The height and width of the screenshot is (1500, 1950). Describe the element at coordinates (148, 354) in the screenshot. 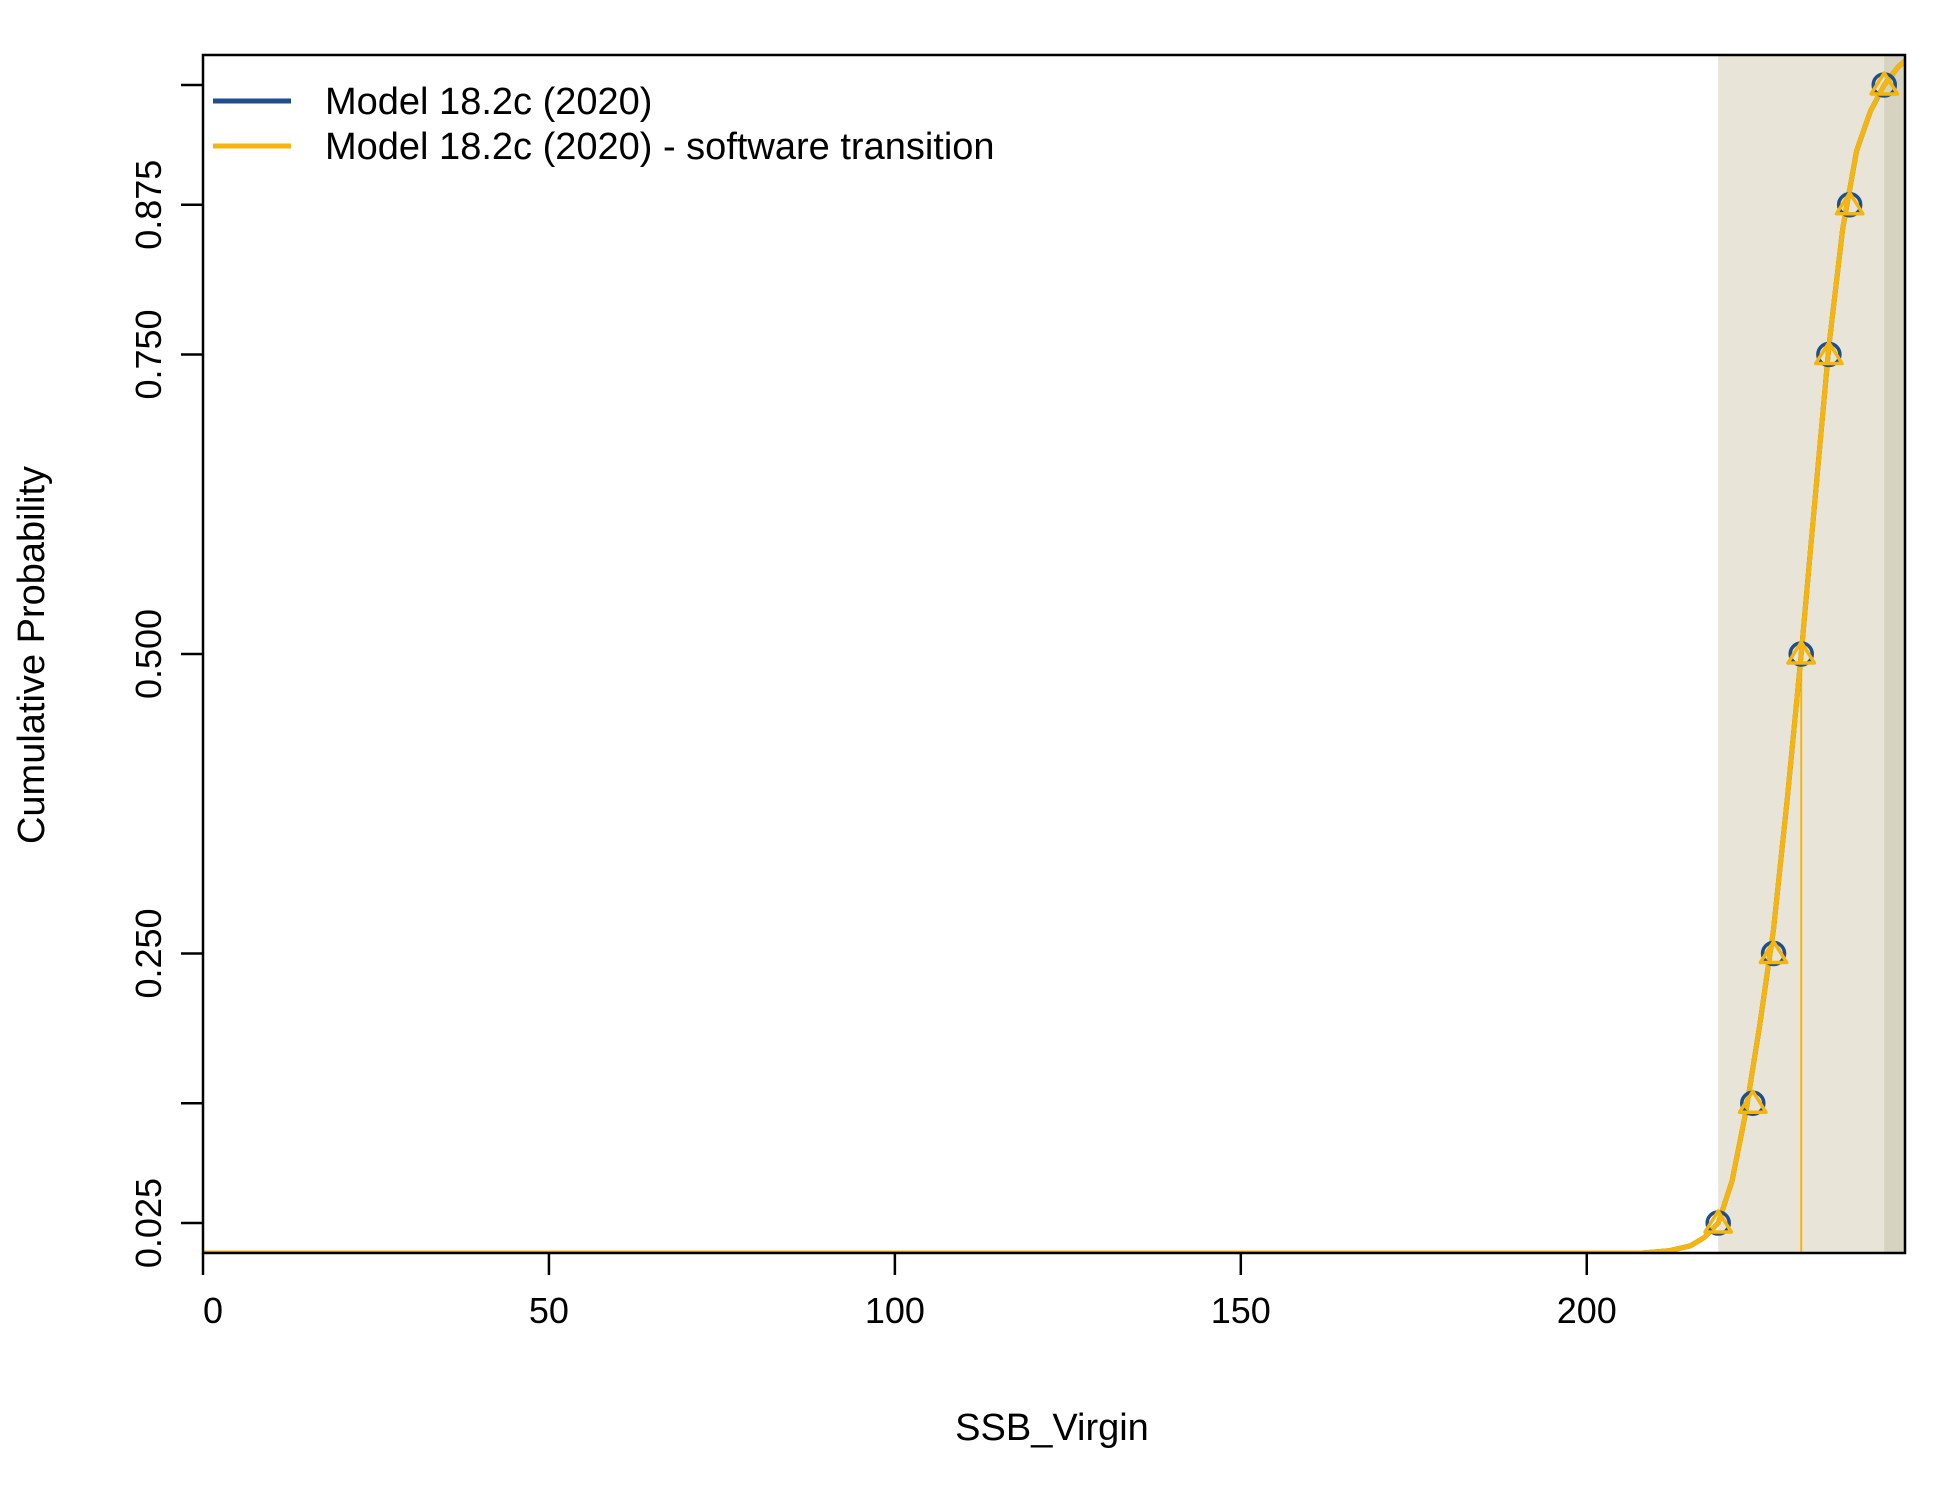

I see `y-tick-label: 0.750` at that location.